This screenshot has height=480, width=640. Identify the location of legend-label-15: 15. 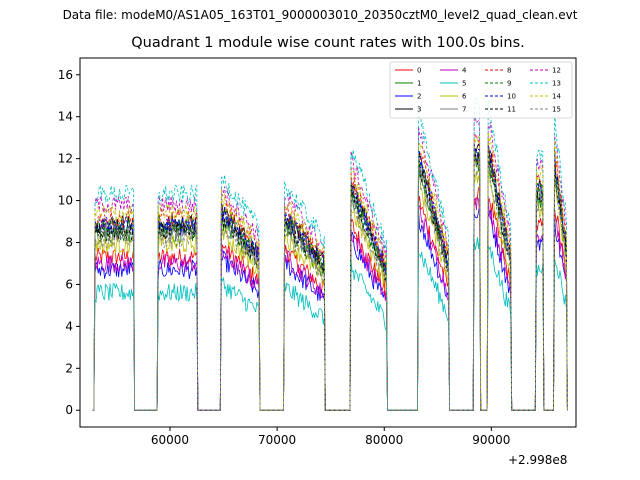
(556, 110).